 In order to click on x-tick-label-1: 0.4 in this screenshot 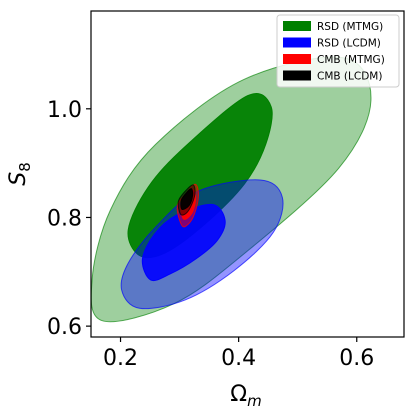, I will do `click(238, 358)`.